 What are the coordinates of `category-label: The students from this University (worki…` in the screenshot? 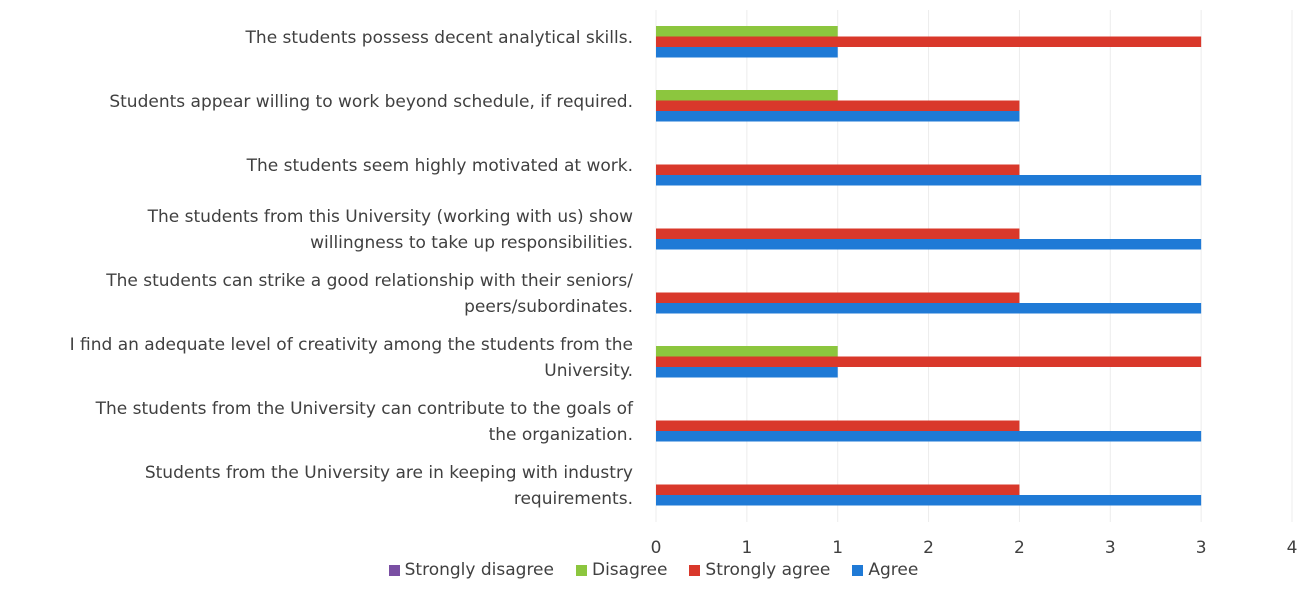 It's located at (390, 230).